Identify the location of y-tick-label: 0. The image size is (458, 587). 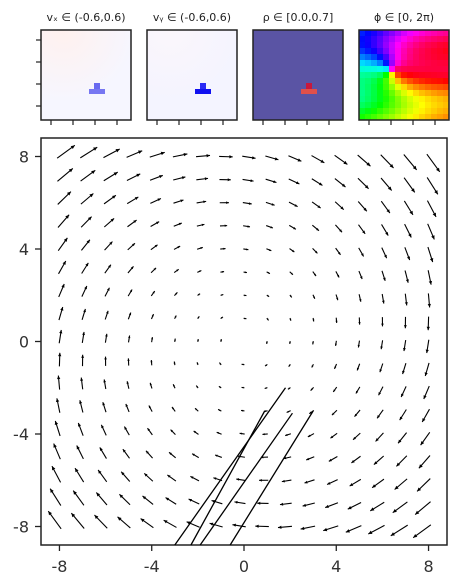
(24, 342).